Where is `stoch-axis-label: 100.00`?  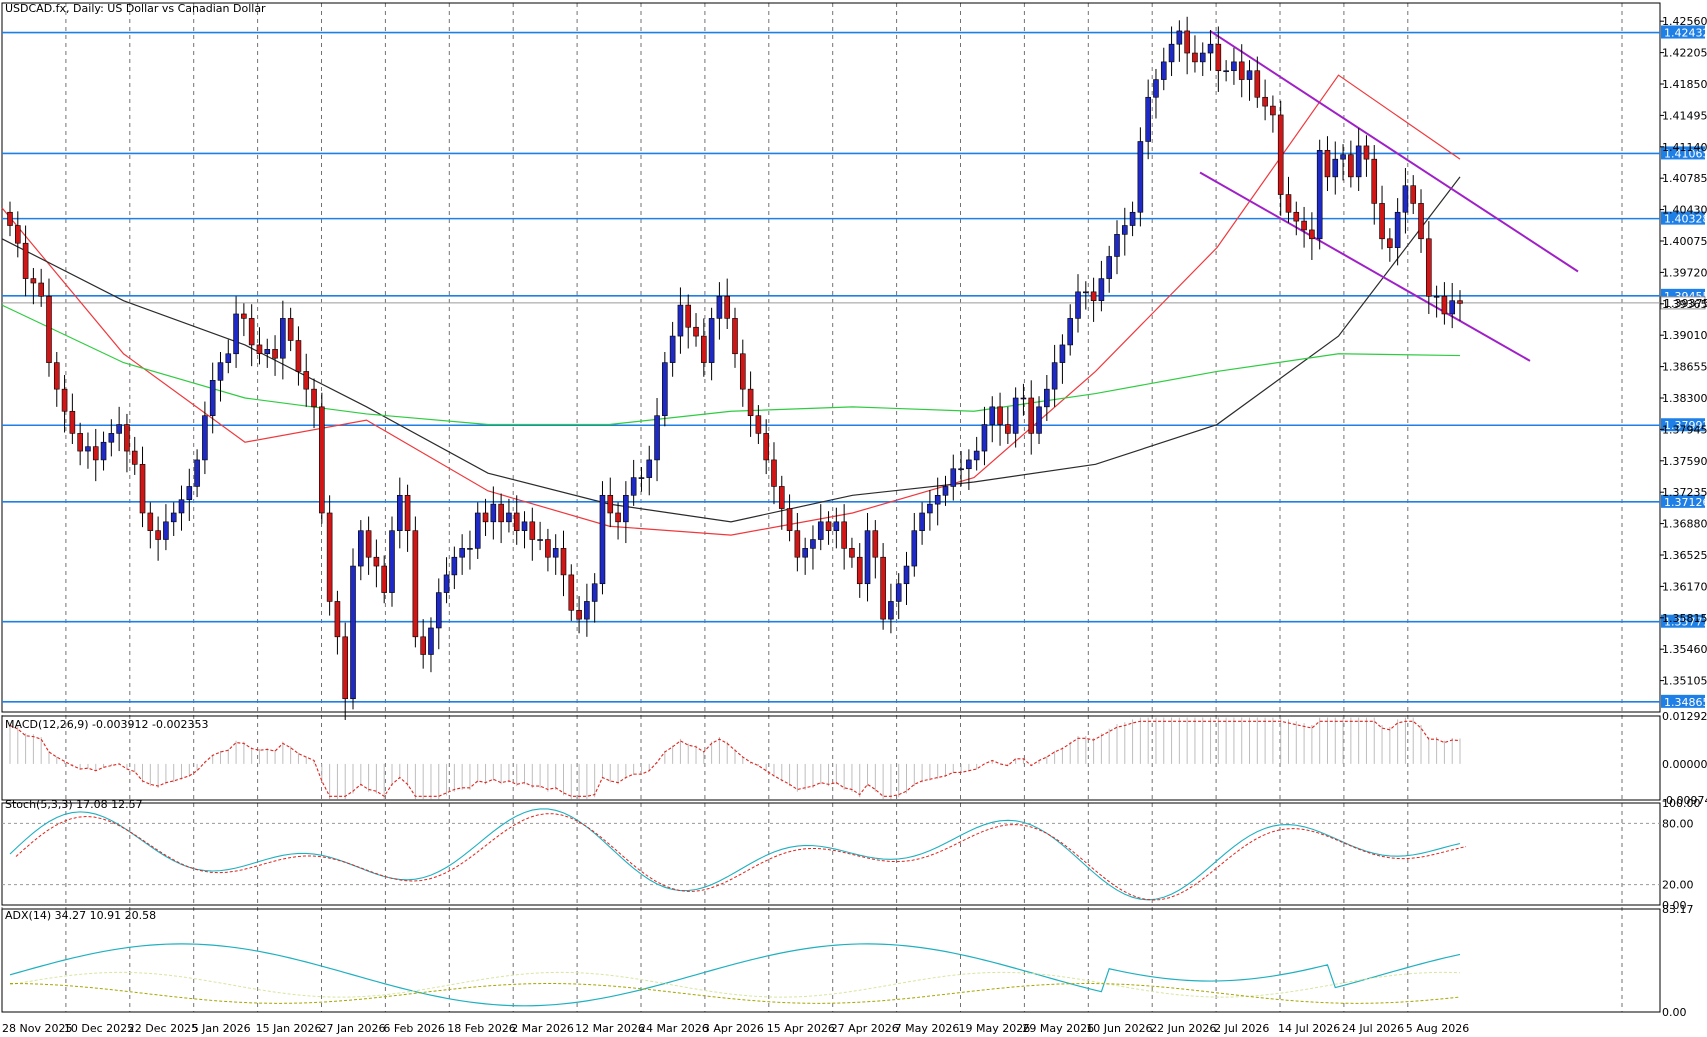
stoch-axis-label: 100.00 is located at coordinates (1681, 803).